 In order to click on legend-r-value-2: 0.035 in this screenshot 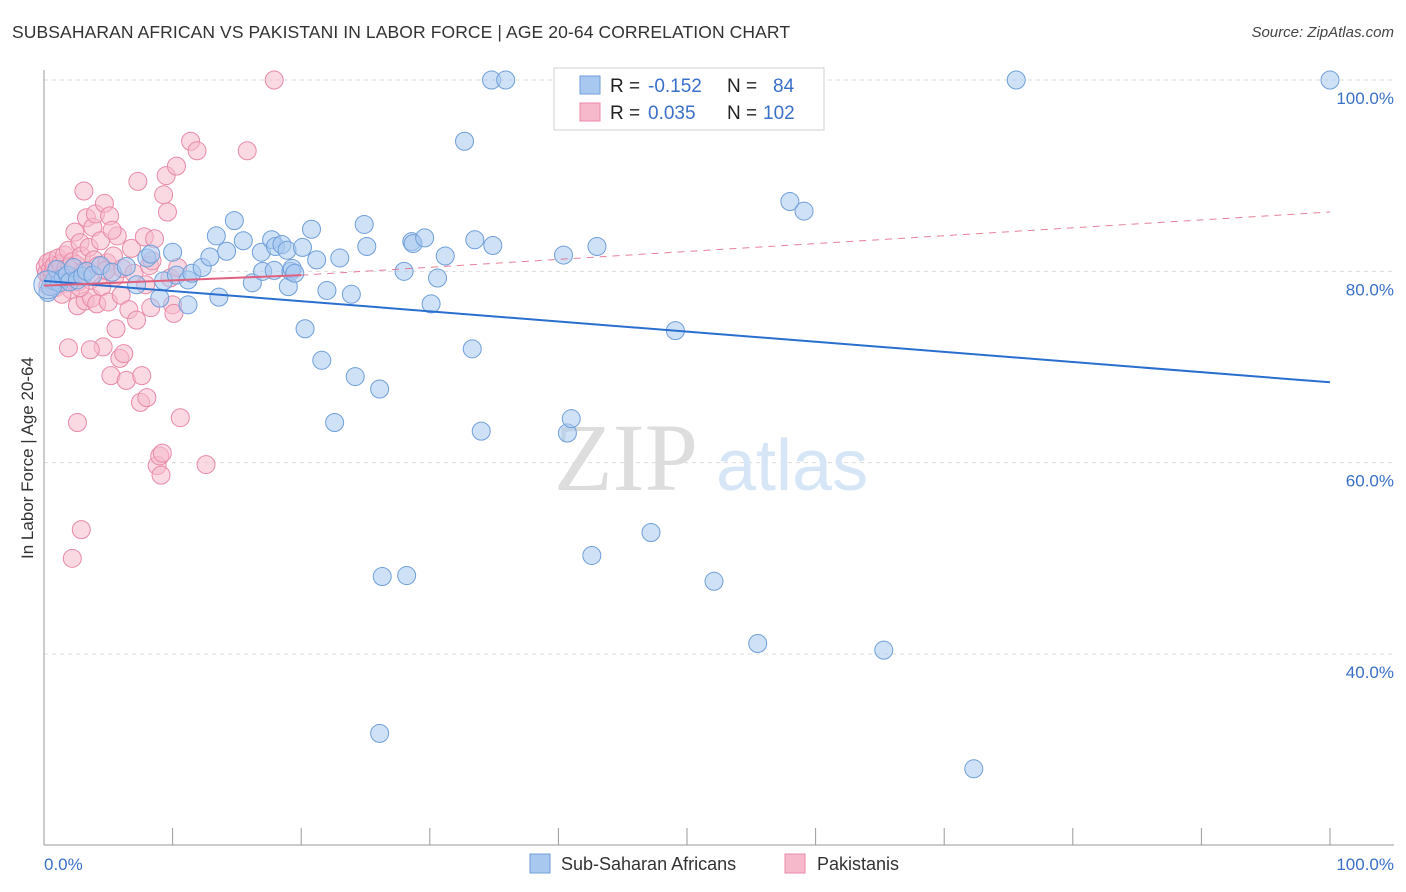, I will do `click(672, 113)`.